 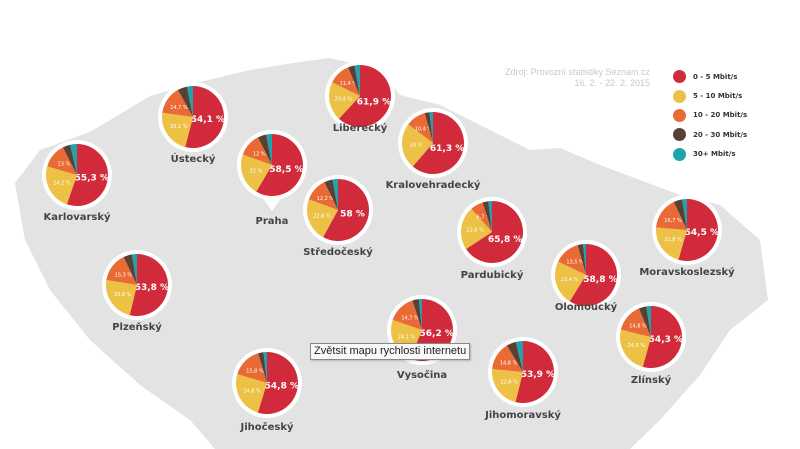 What do you see at coordinates (586, 307) in the screenshot?
I see `region-label: Olomoucký` at bounding box center [586, 307].